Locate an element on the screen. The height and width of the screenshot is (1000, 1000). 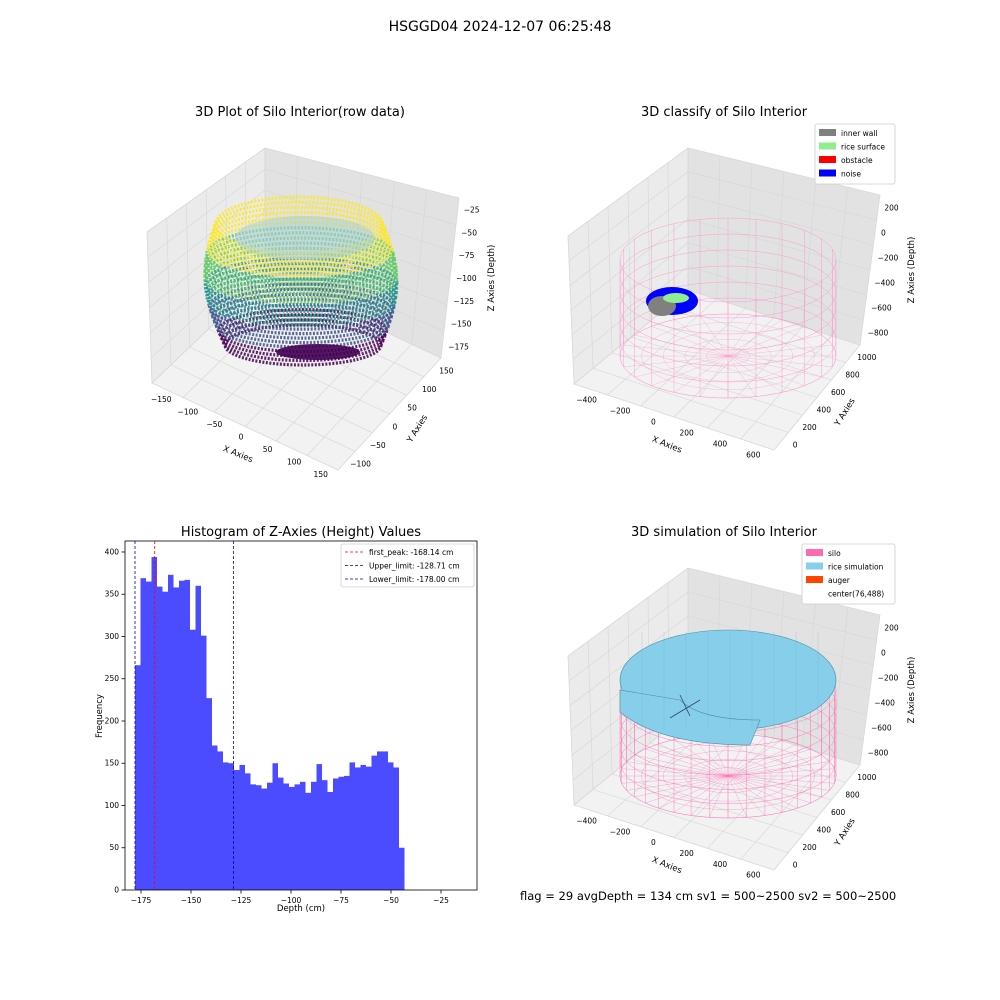
classify-legend-label: obstacle is located at coordinates (857, 160).